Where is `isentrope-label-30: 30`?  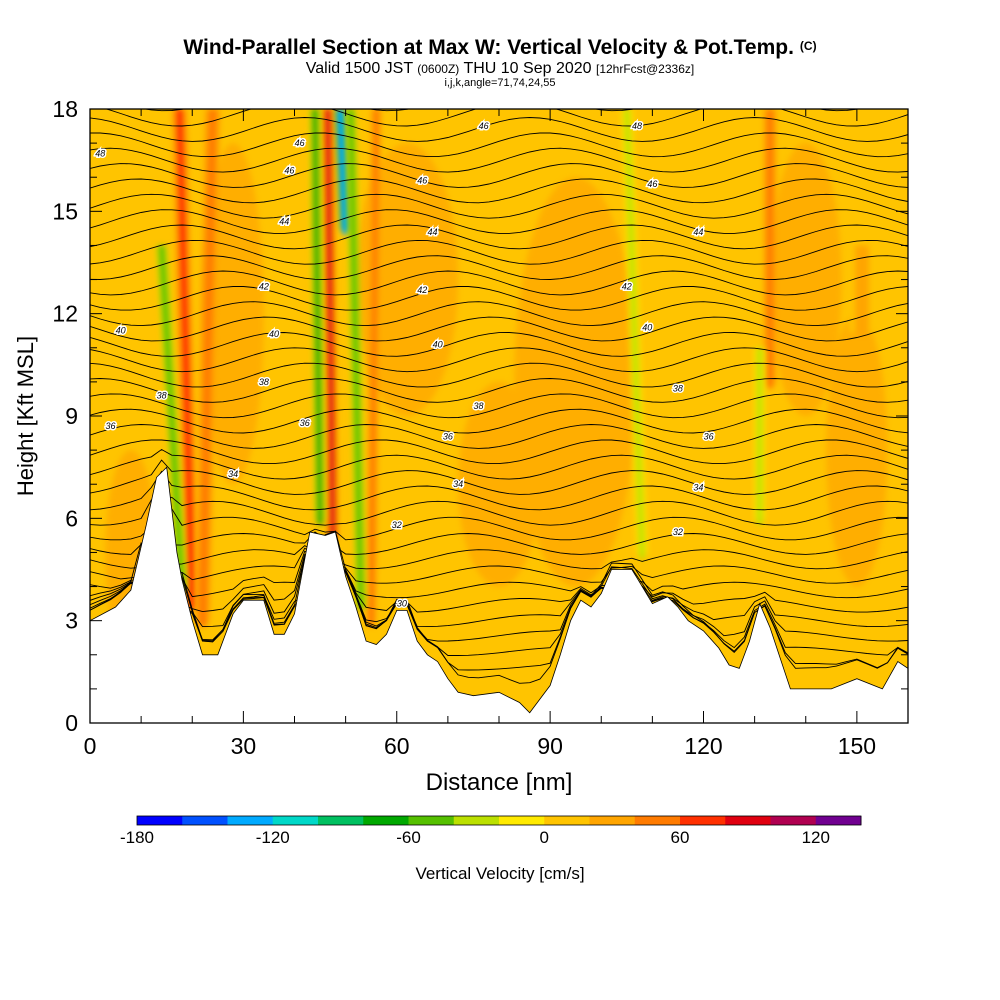 isentrope-label-30: 30 is located at coordinates (402, 604).